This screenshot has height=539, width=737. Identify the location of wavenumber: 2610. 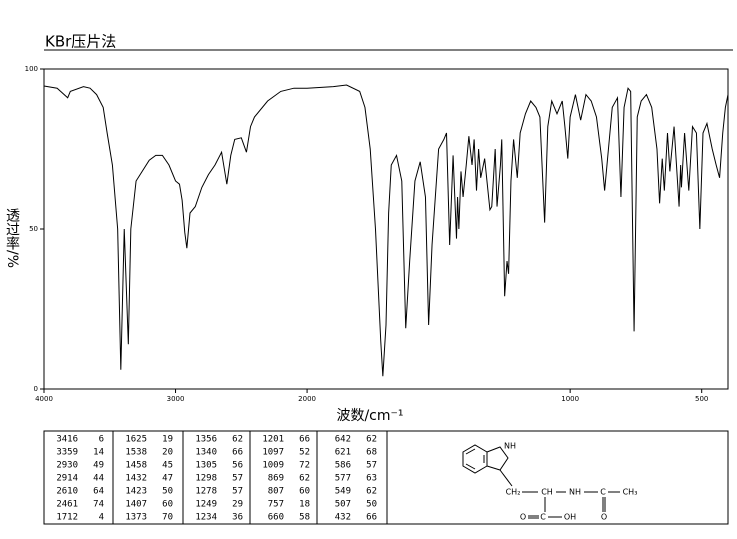
(67, 492).